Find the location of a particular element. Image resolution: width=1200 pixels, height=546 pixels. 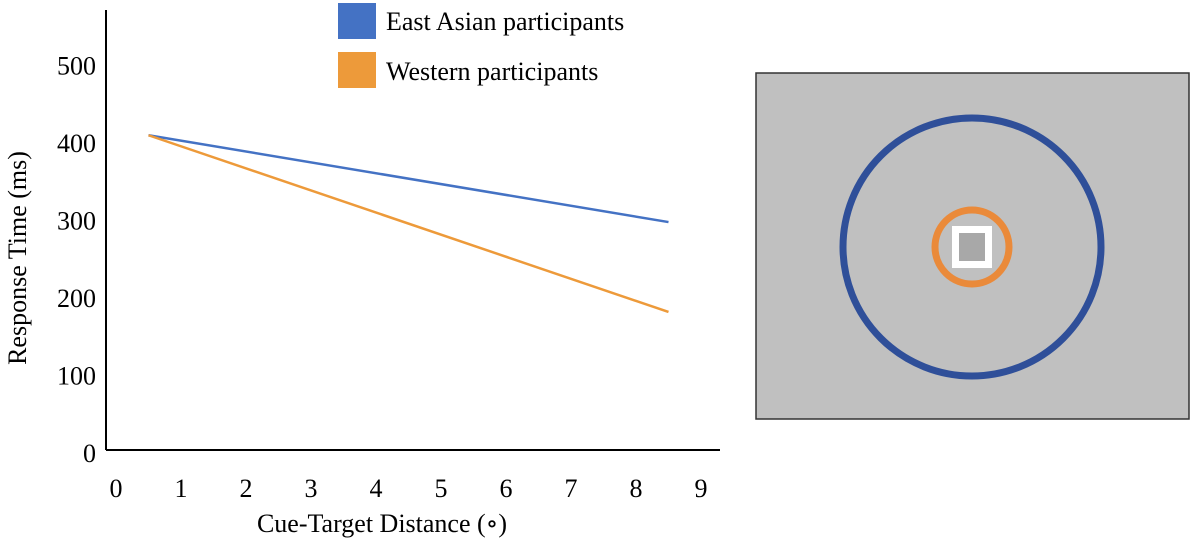

series-lines is located at coordinates (408, 224).